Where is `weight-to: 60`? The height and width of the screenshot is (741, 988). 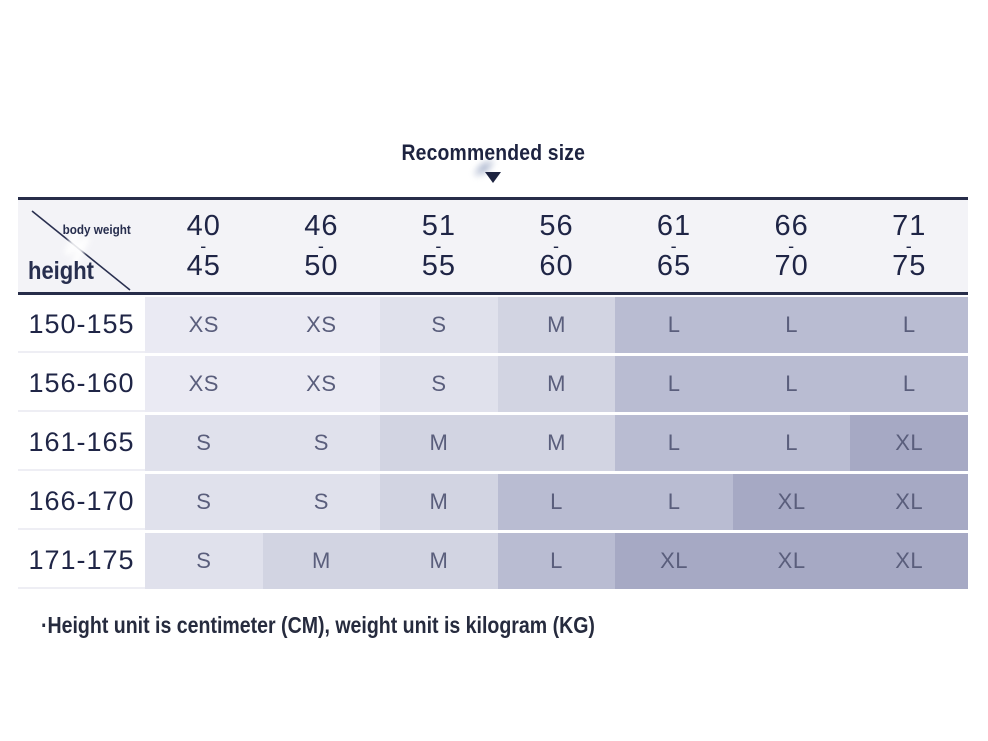 weight-to: 60 is located at coordinates (556, 265).